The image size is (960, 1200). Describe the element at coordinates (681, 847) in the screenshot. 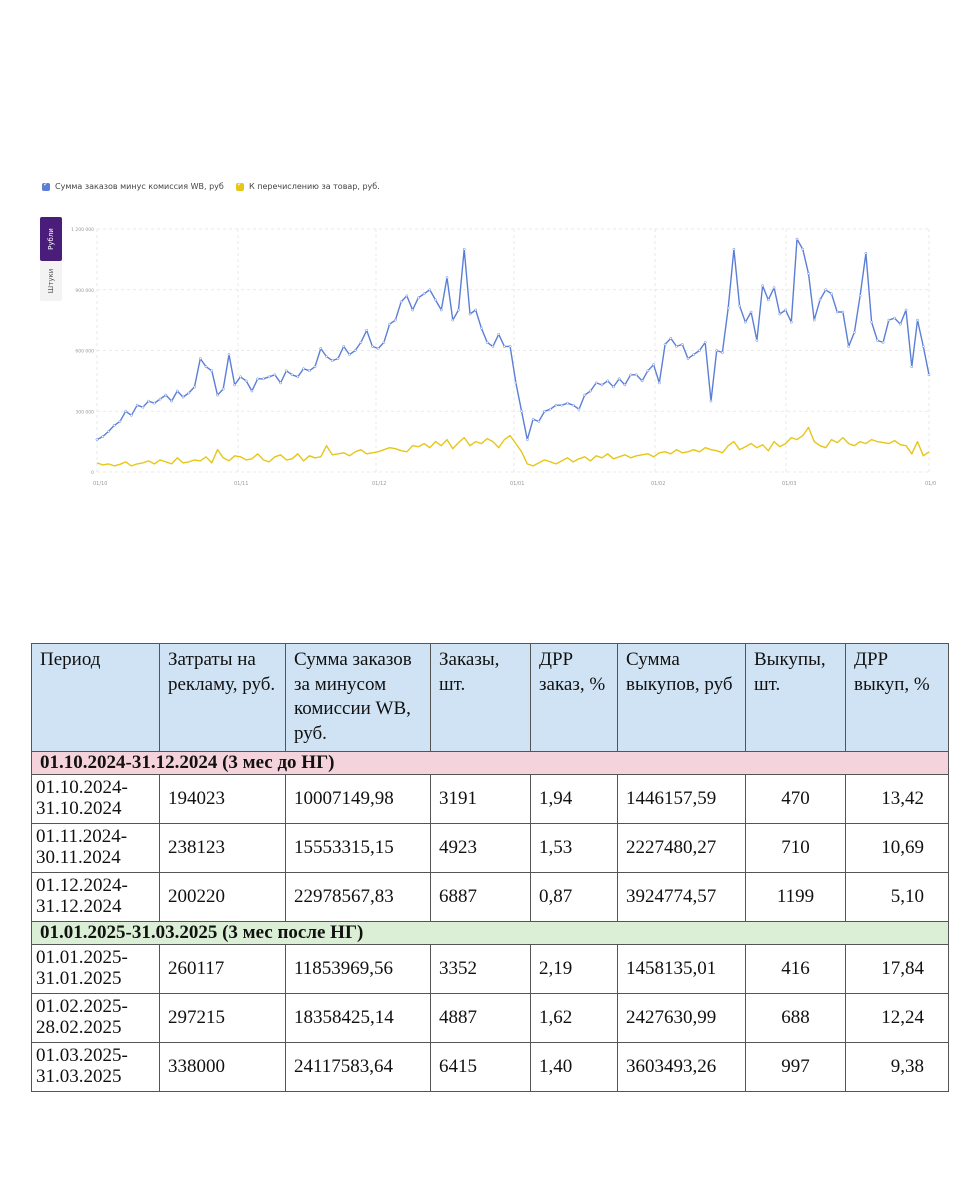

I see `cell-buyouts-sum: 2227480,27` at that location.